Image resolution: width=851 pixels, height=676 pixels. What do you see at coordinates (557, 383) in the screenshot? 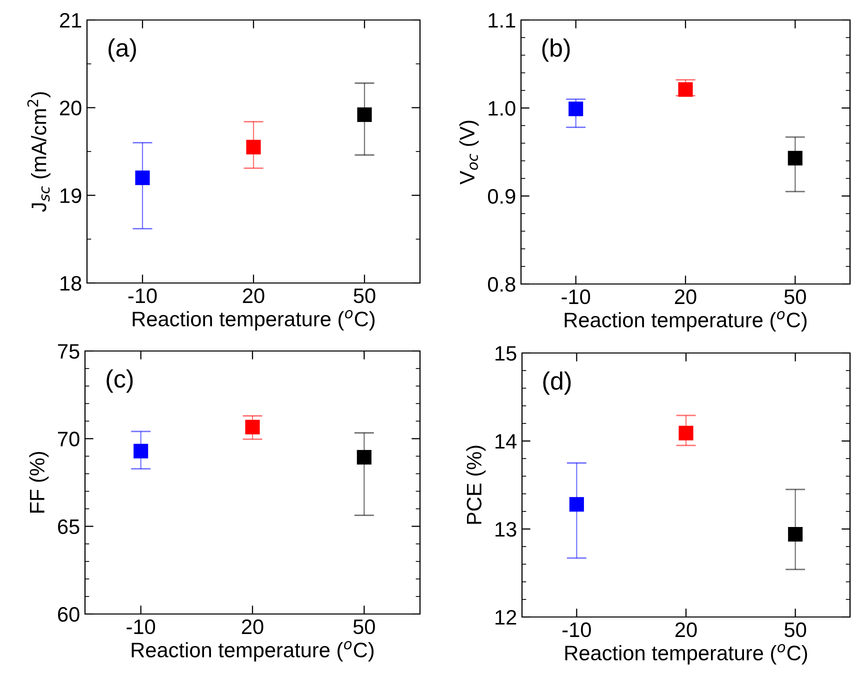
I see `annotation: (d)` at bounding box center [557, 383].